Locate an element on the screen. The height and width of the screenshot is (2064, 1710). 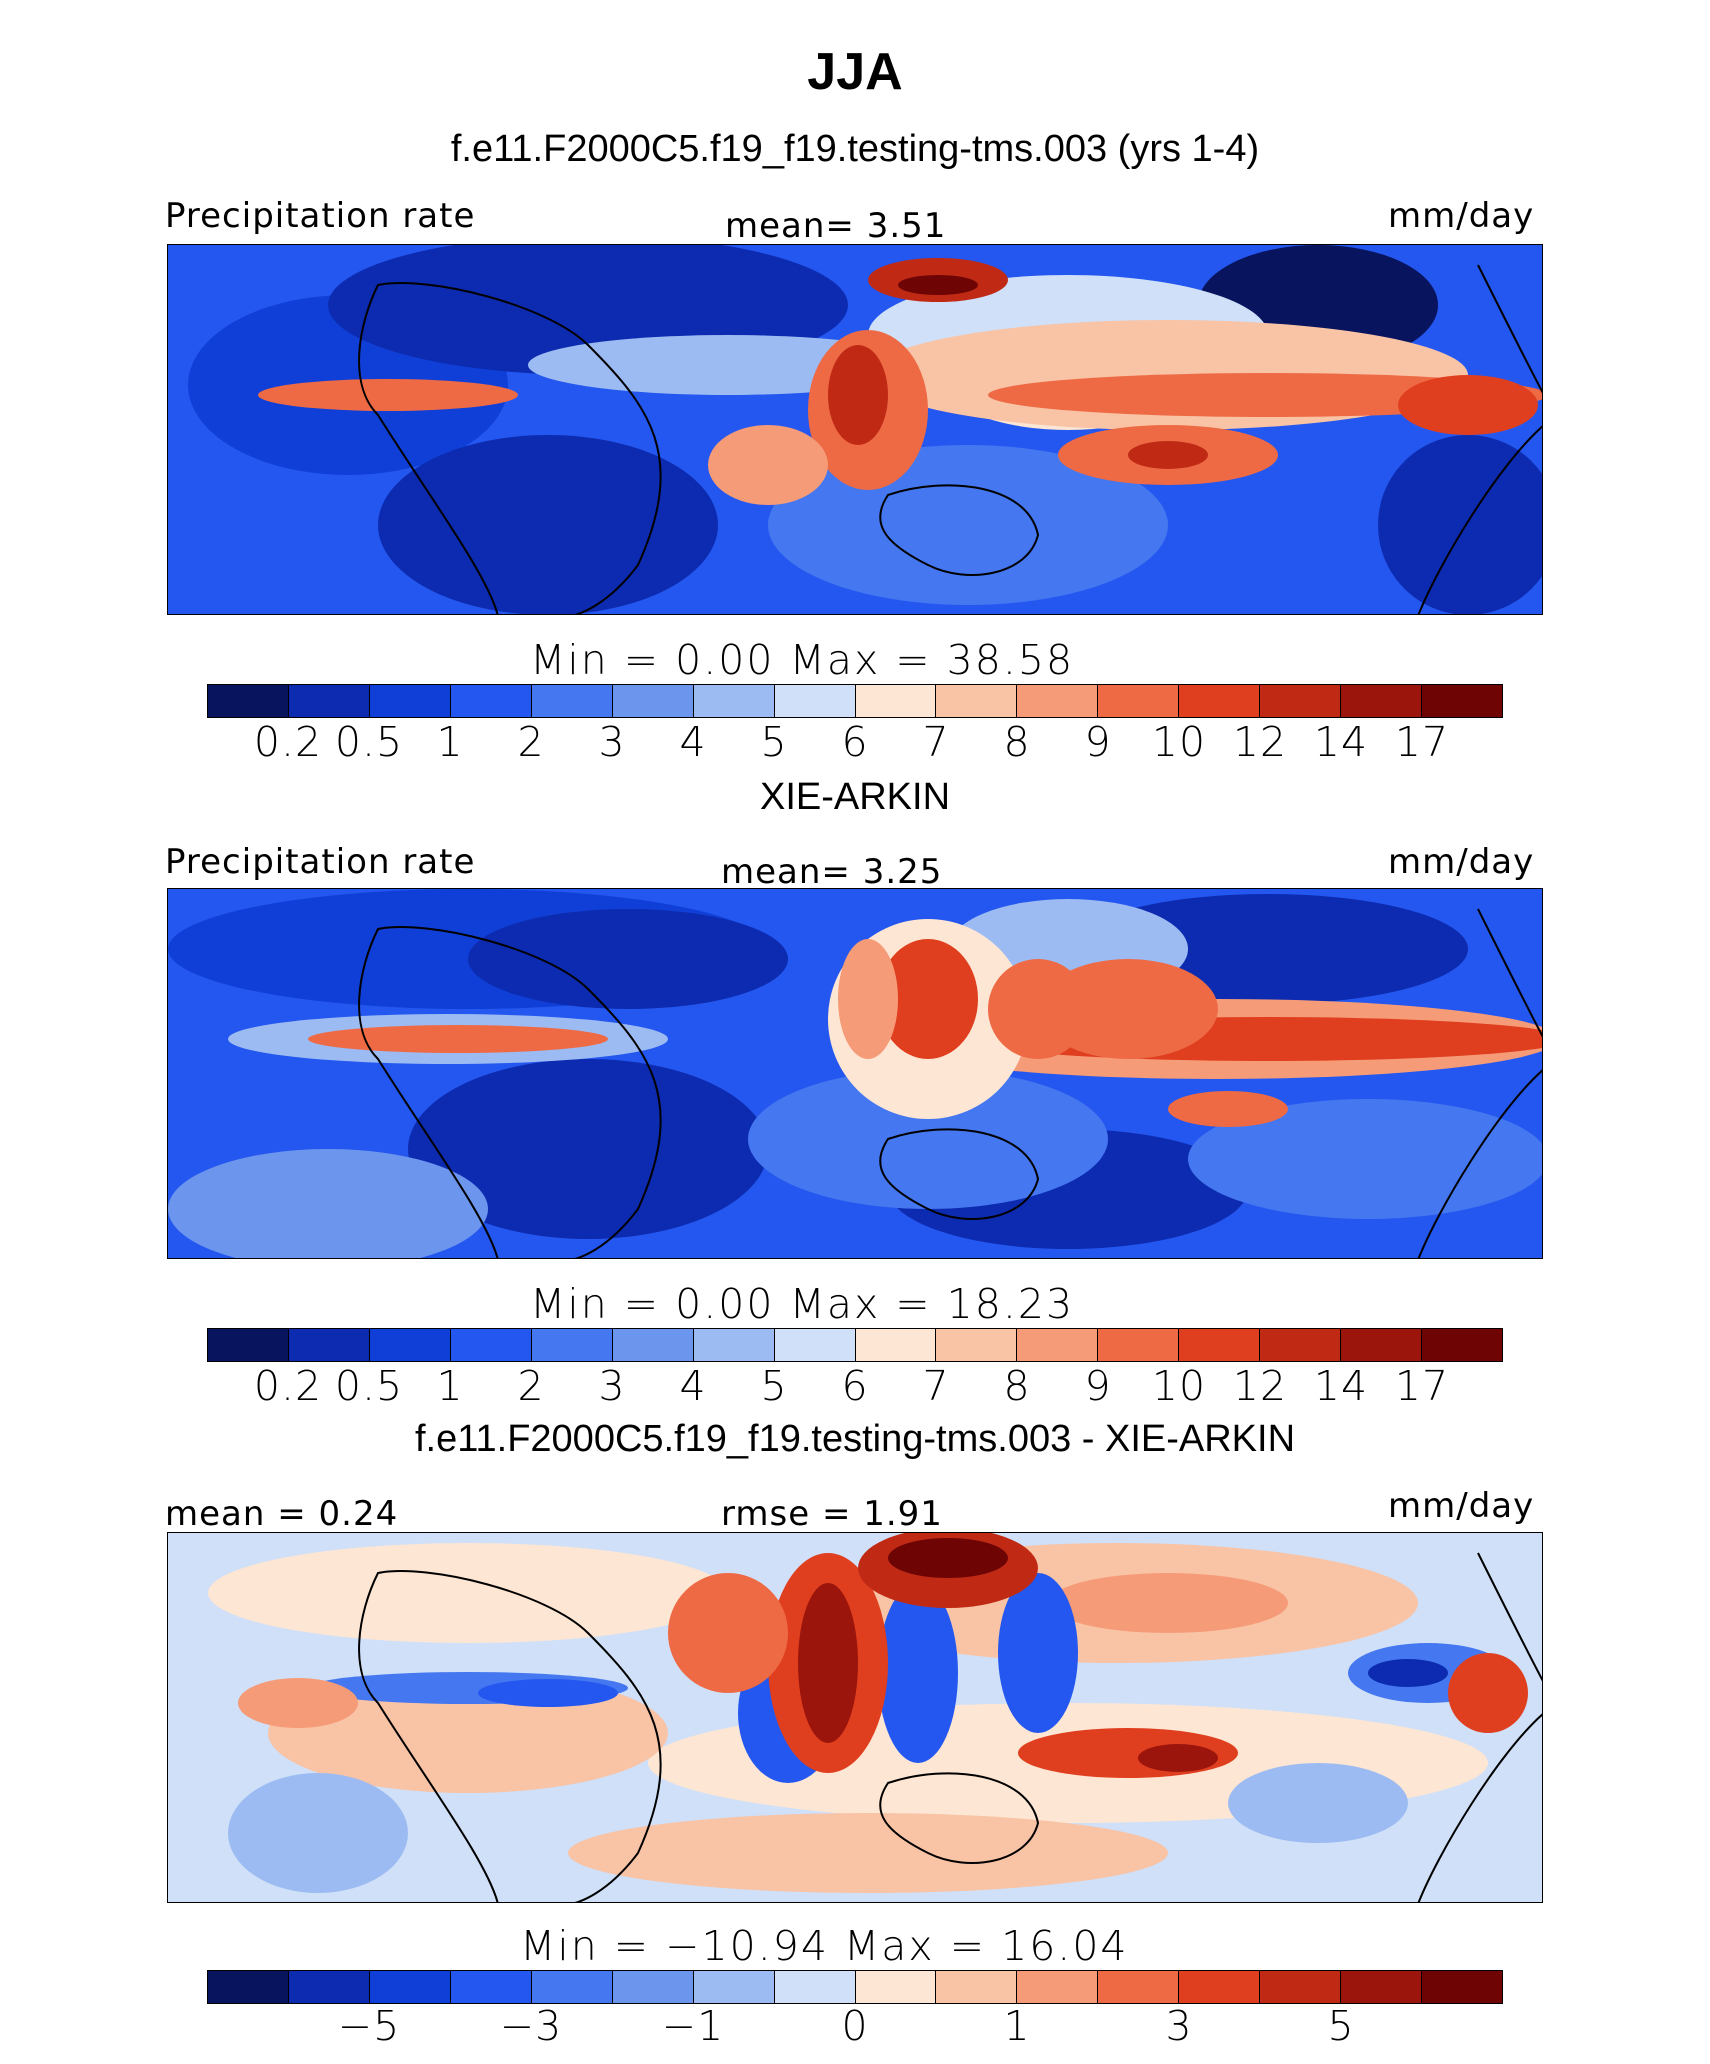
panel-2-variable-label: Precipitation rate is located at coordinates (320, 862).